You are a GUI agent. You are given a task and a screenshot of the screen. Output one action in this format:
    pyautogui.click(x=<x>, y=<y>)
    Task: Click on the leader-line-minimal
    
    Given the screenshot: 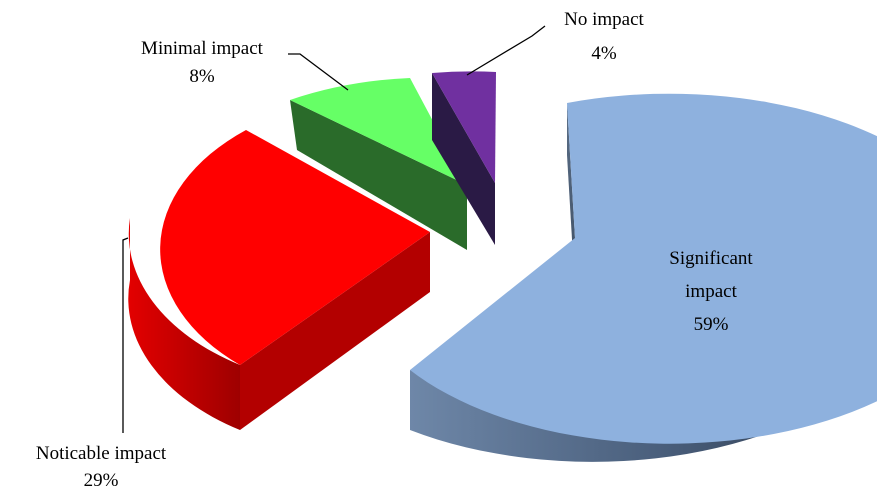 What is the action you would take?
    pyautogui.click(x=318, y=72)
    